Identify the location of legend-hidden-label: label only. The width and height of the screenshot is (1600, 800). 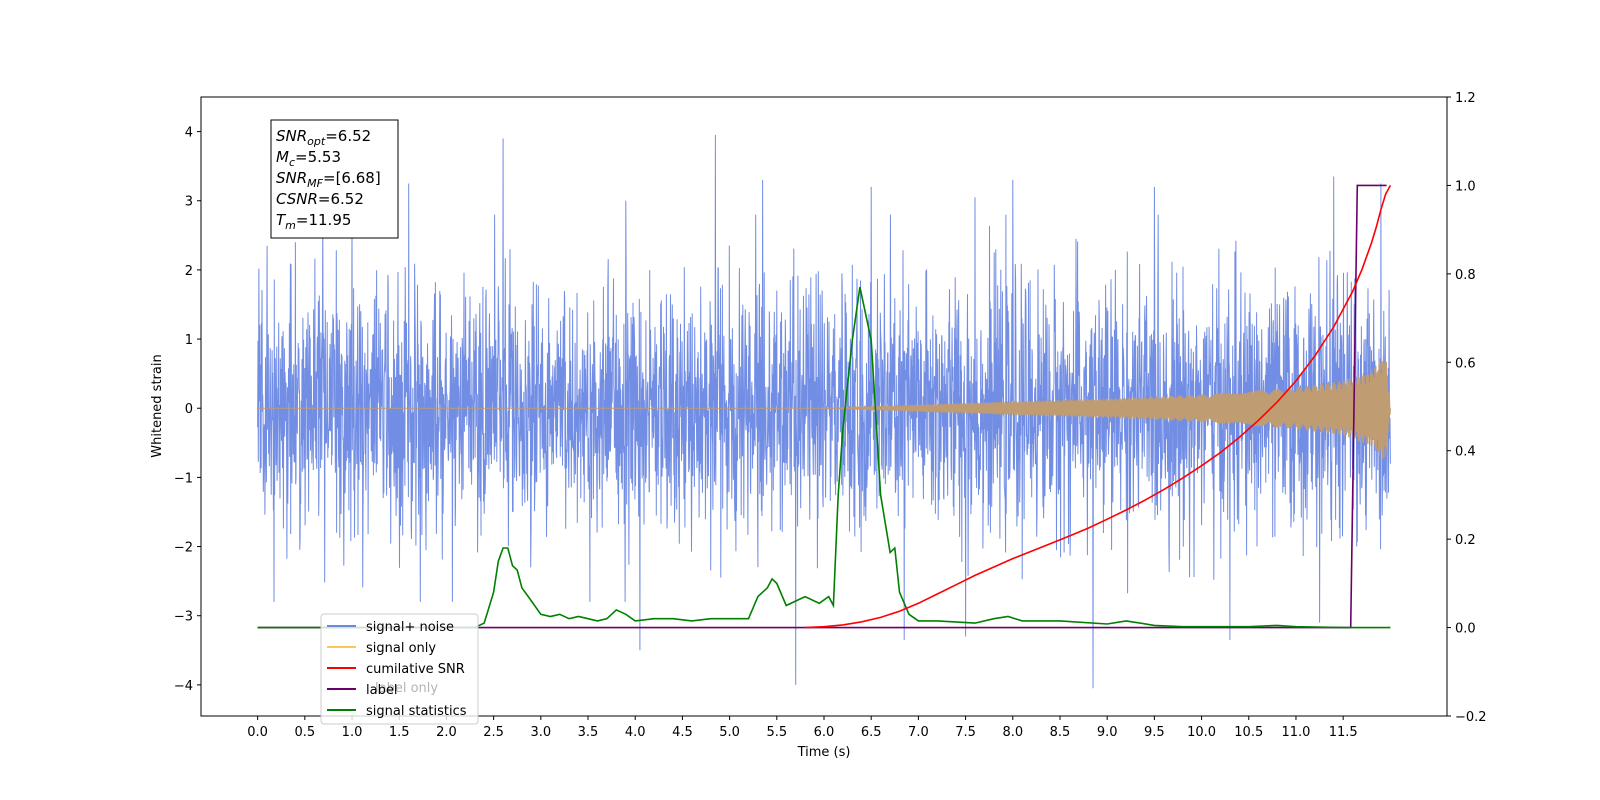
(406, 688).